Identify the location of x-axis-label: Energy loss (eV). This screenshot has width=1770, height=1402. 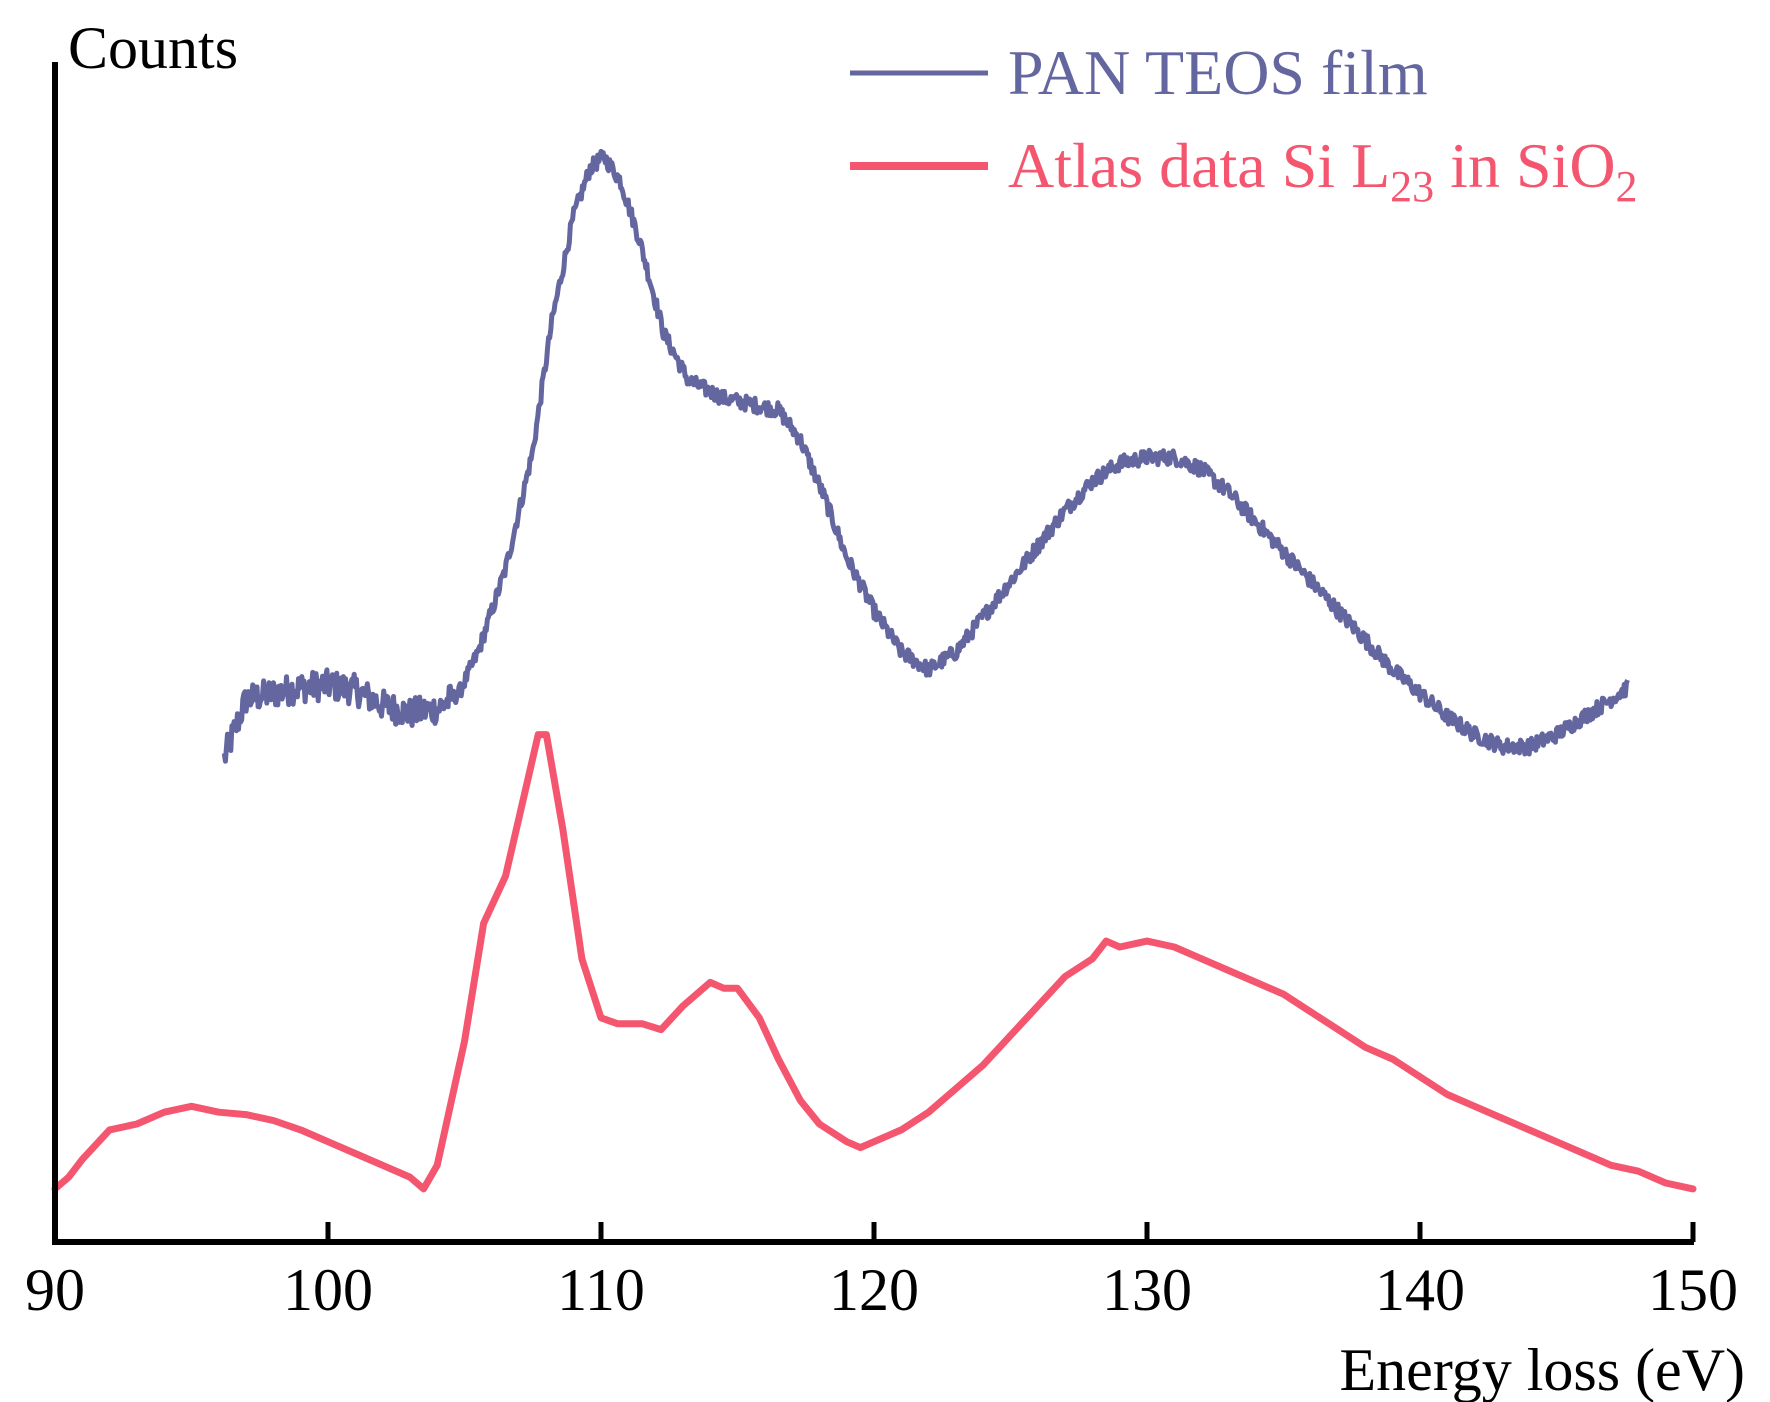
(1542, 1369).